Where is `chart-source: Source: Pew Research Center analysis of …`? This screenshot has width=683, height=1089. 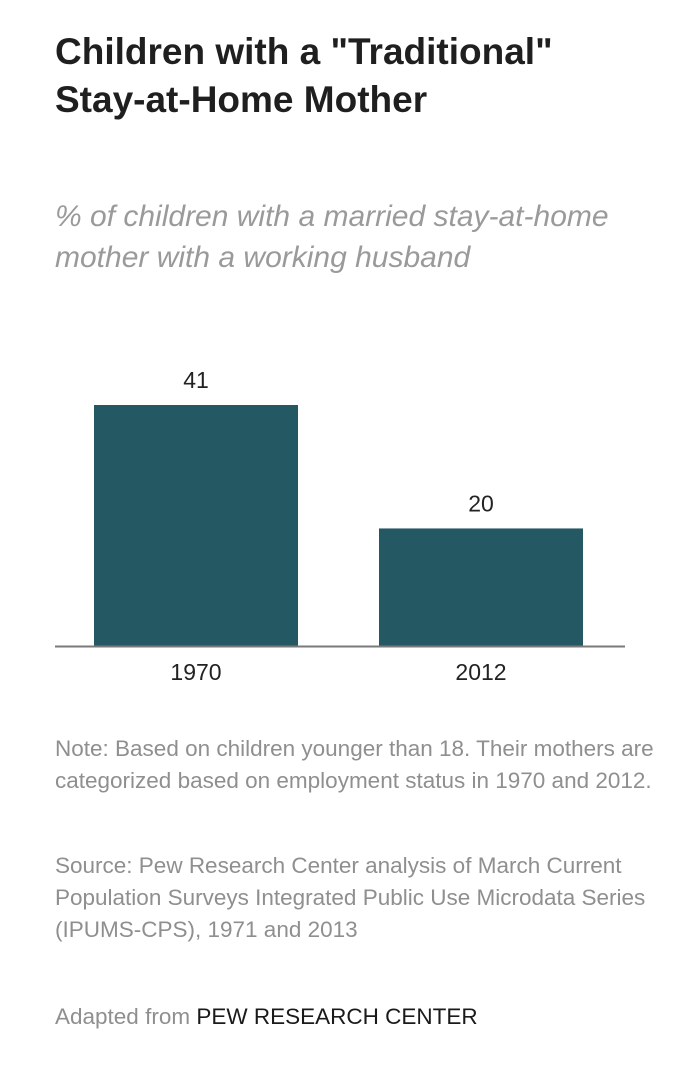 chart-source: Source: Pew Research Center analysis of … is located at coordinates (350, 897).